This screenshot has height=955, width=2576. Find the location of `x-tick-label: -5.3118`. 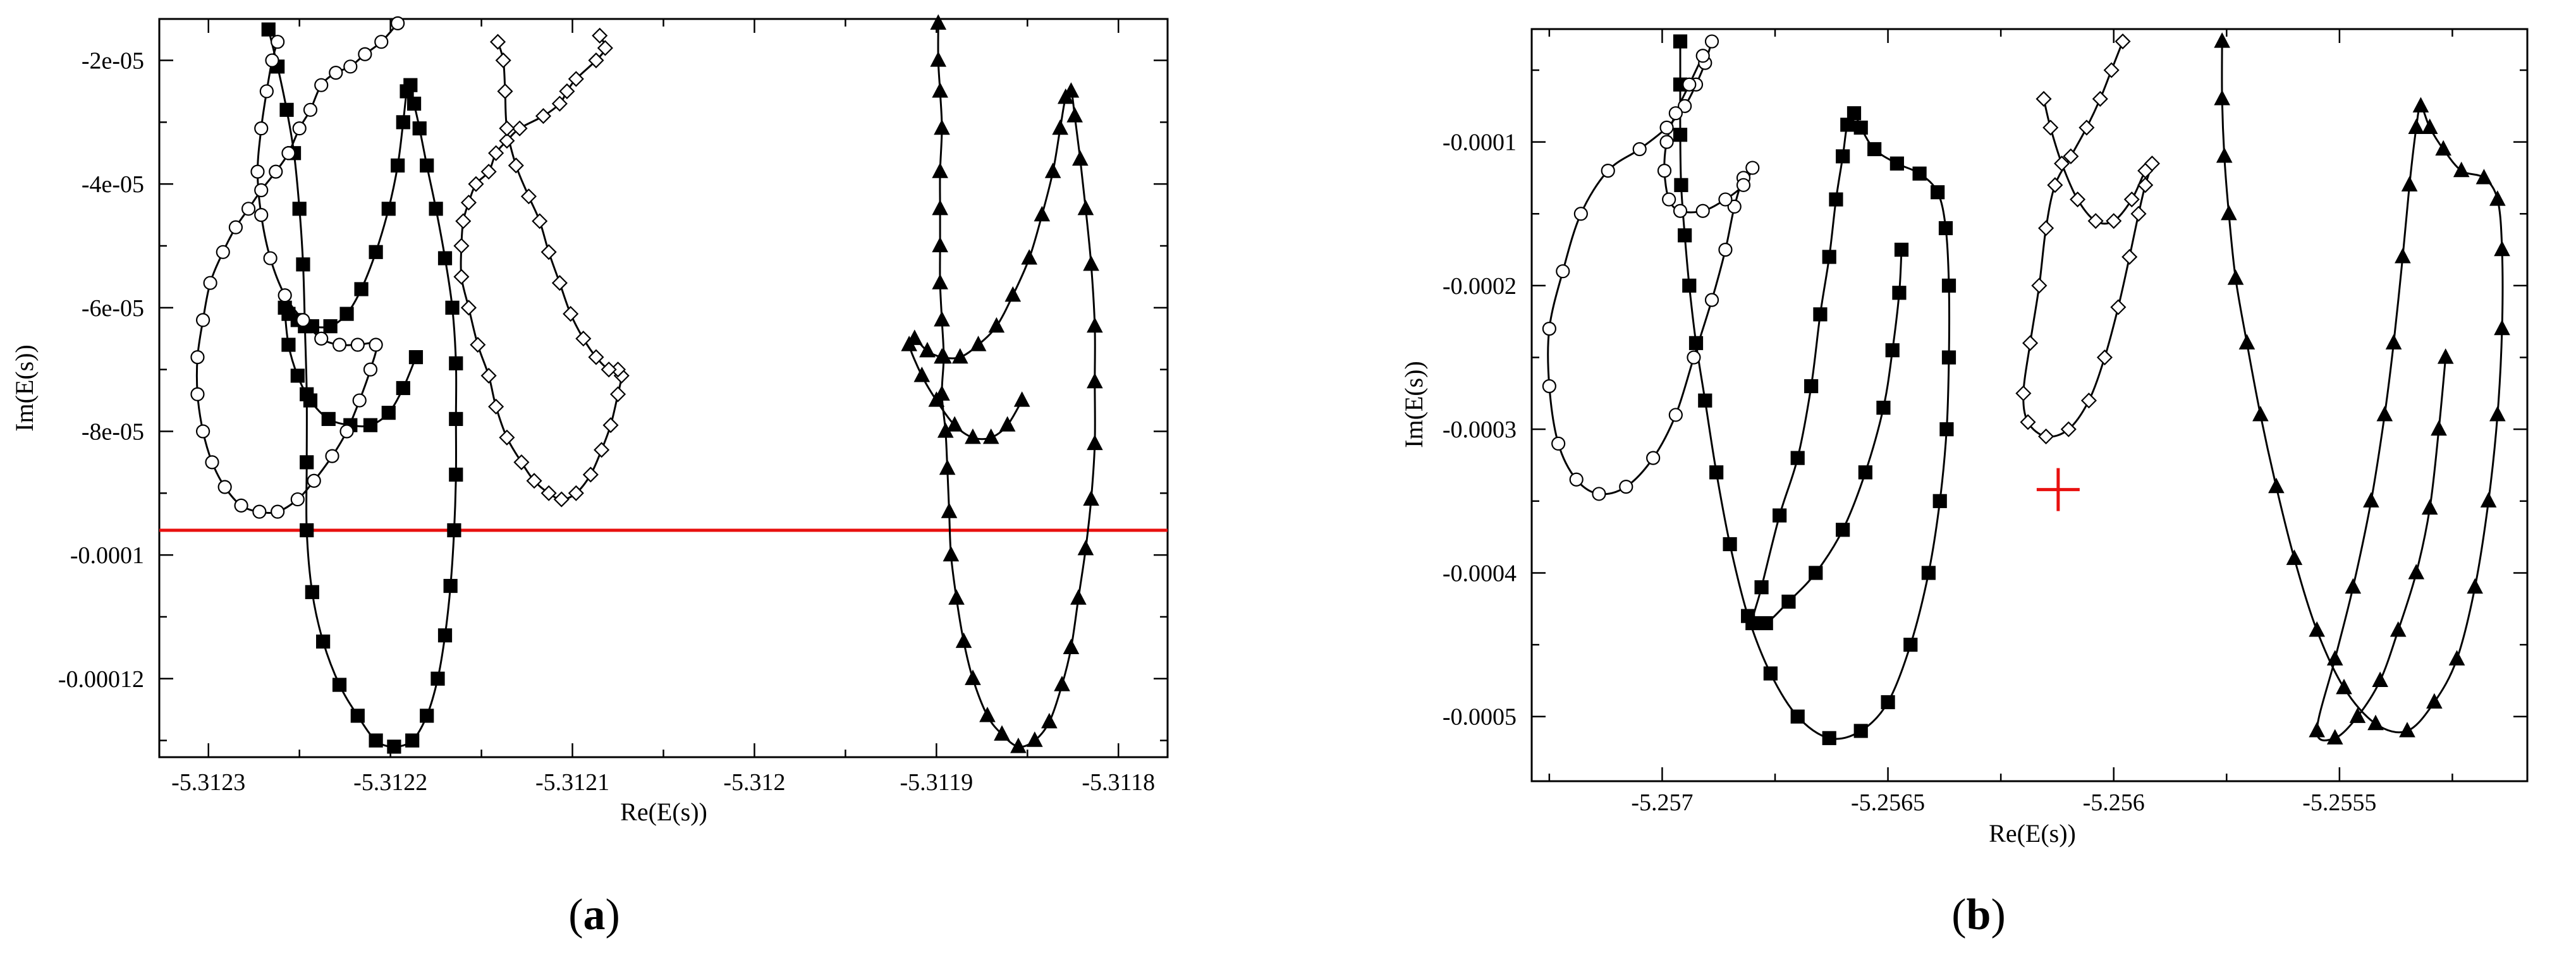

x-tick-label: -5.3118 is located at coordinates (1118, 783).